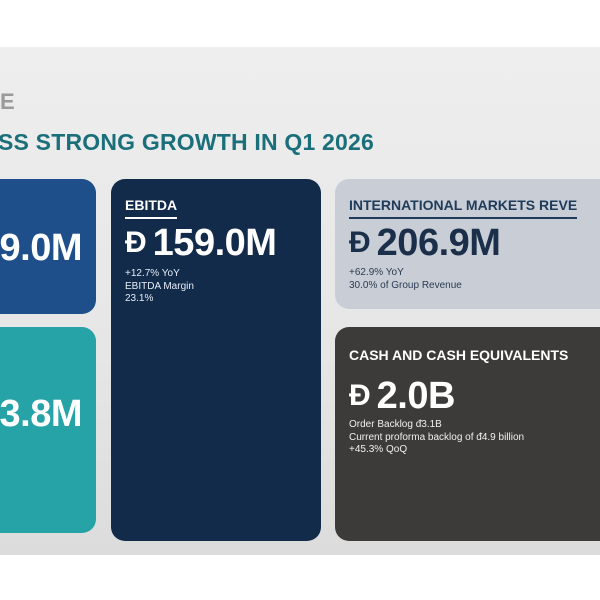 This screenshot has height=600, width=600. What do you see at coordinates (395, 424) in the screenshot?
I see `order-backlog: Order Backlog ᵭ3.1B` at bounding box center [395, 424].